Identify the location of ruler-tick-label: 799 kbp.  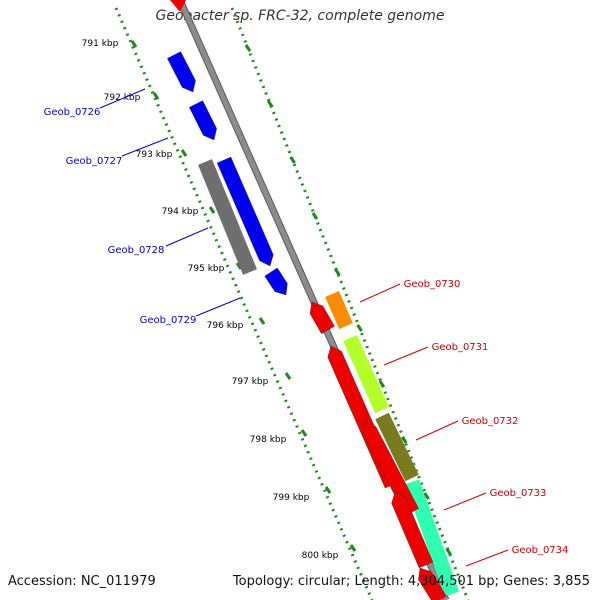
(291, 498).